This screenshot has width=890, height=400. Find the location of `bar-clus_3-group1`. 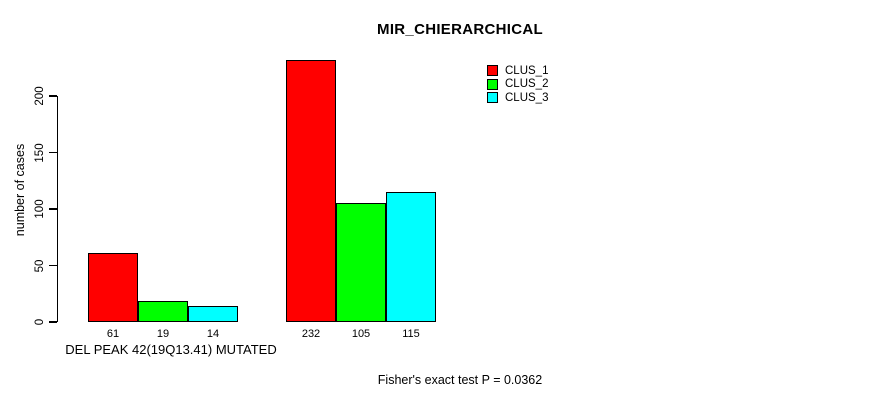

bar-clus_3-group1 is located at coordinates (213, 314).